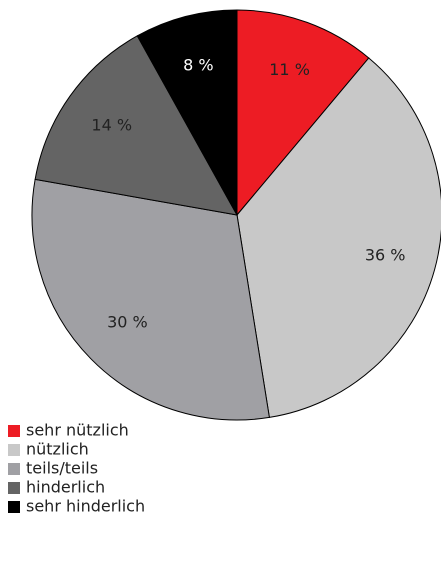 This screenshot has height=561, width=441. What do you see at coordinates (57, 449) in the screenshot?
I see `legend-label: nützlich` at bounding box center [57, 449].